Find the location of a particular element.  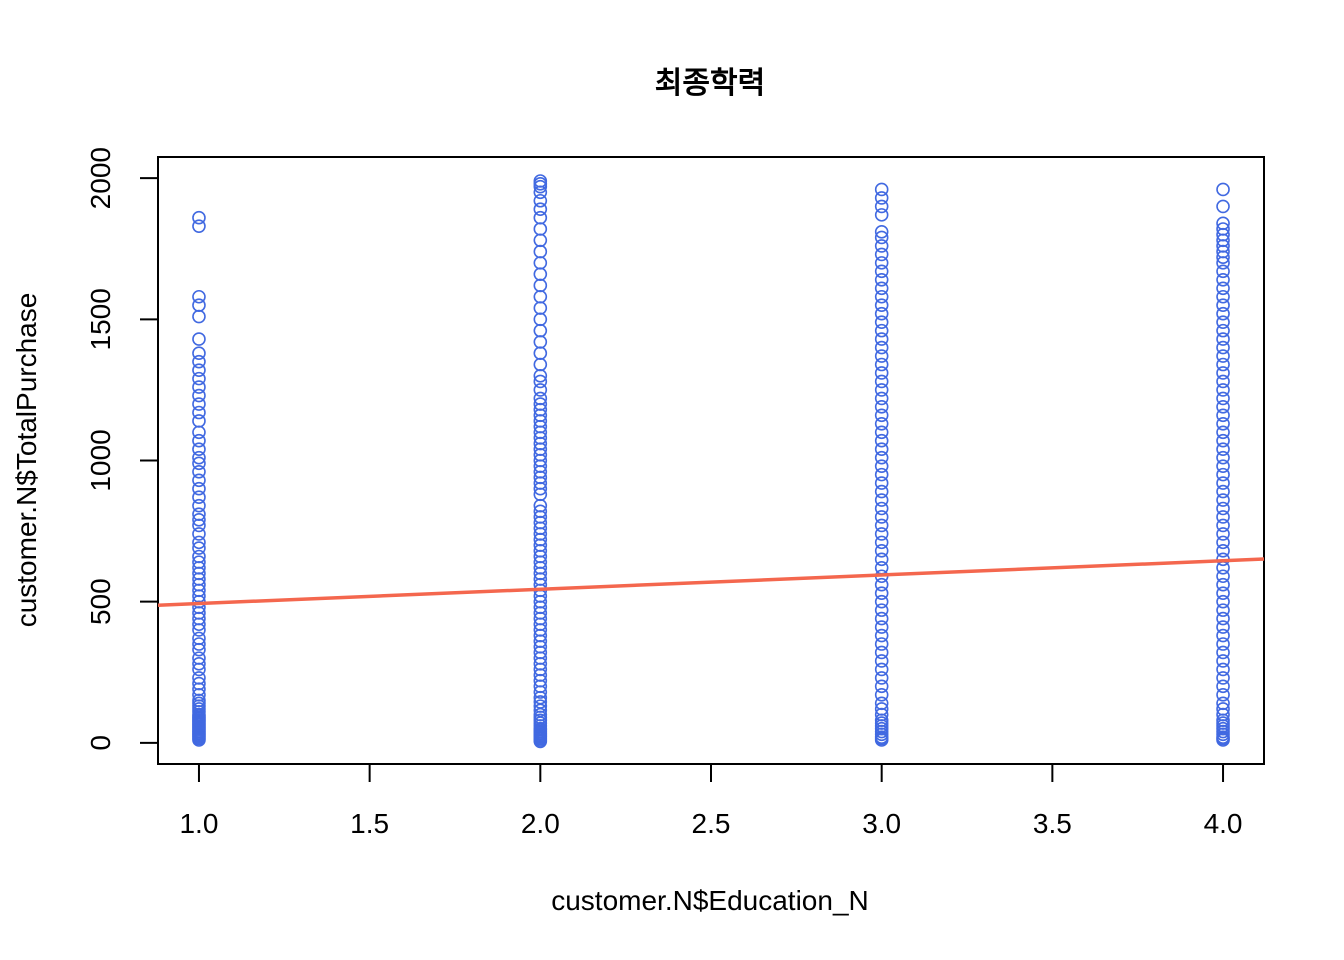

x-tick-label: 2.0 is located at coordinates (540, 823).